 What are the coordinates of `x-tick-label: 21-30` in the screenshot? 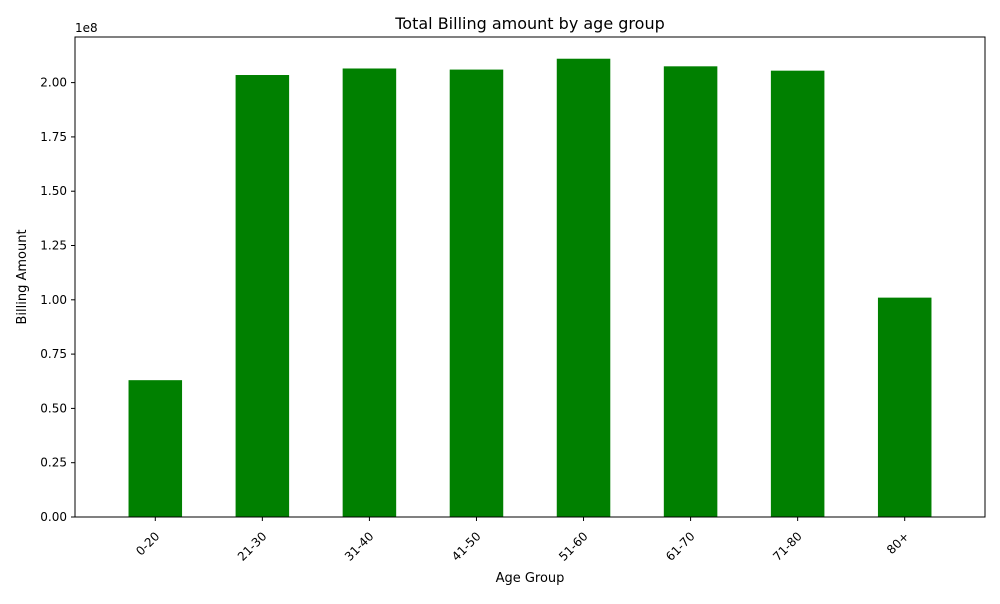 It's located at (252, 546).